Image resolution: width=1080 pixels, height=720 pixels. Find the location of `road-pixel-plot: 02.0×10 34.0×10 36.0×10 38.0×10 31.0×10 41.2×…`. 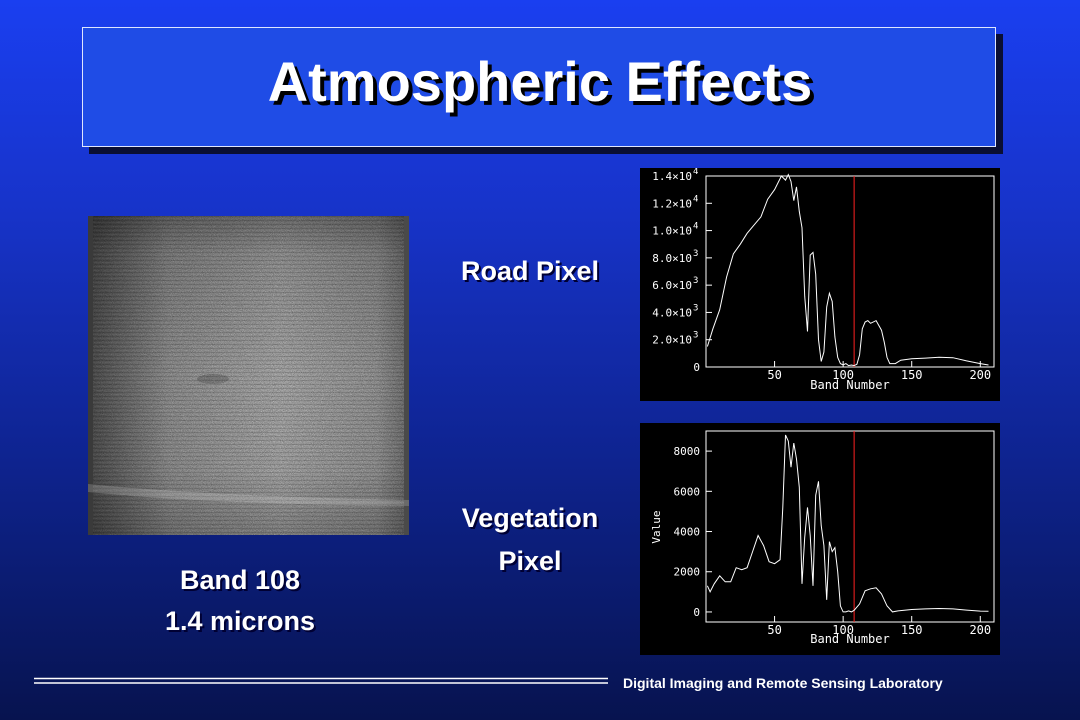

road-pixel-plot: 02.0×10 34.0×10 36.0×10 38.0×10 31.0×10 41.2×… is located at coordinates (820, 284).